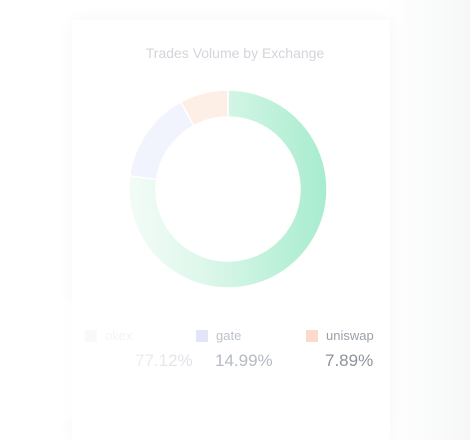 The image size is (470, 440). What do you see at coordinates (119, 335) in the screenshot?
I see `legend-label-okex: okex` at bounding box center [119, 335].